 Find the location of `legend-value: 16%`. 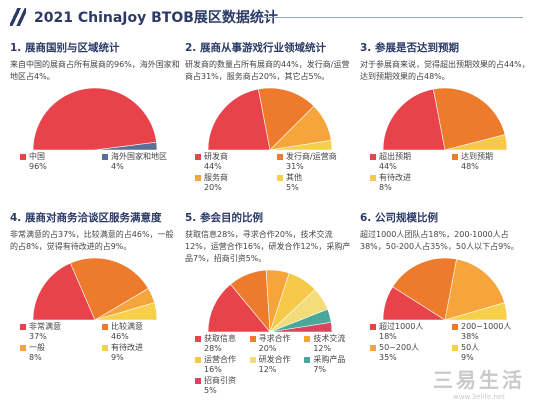

legend-value: 16% is located at coordinates (213, 369).